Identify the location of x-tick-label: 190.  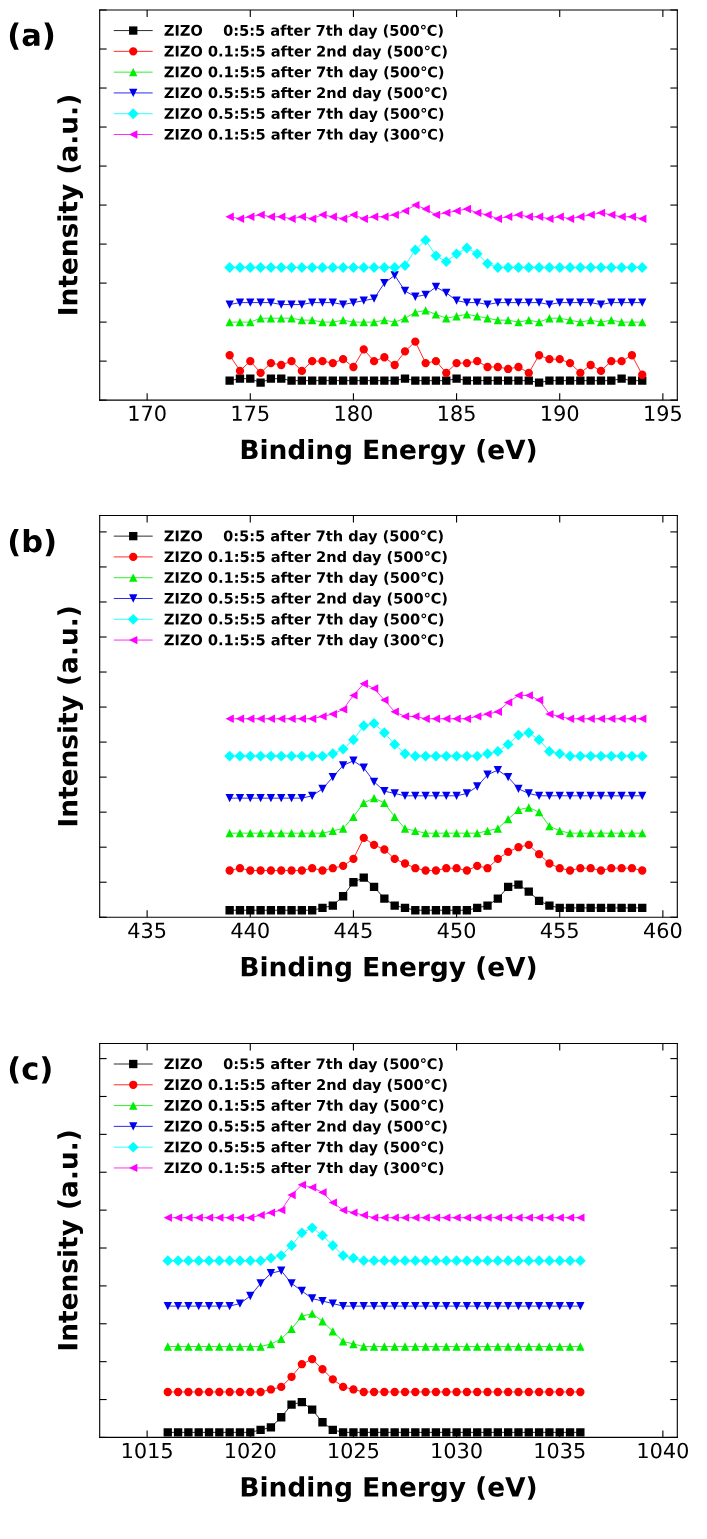
(560, 413).